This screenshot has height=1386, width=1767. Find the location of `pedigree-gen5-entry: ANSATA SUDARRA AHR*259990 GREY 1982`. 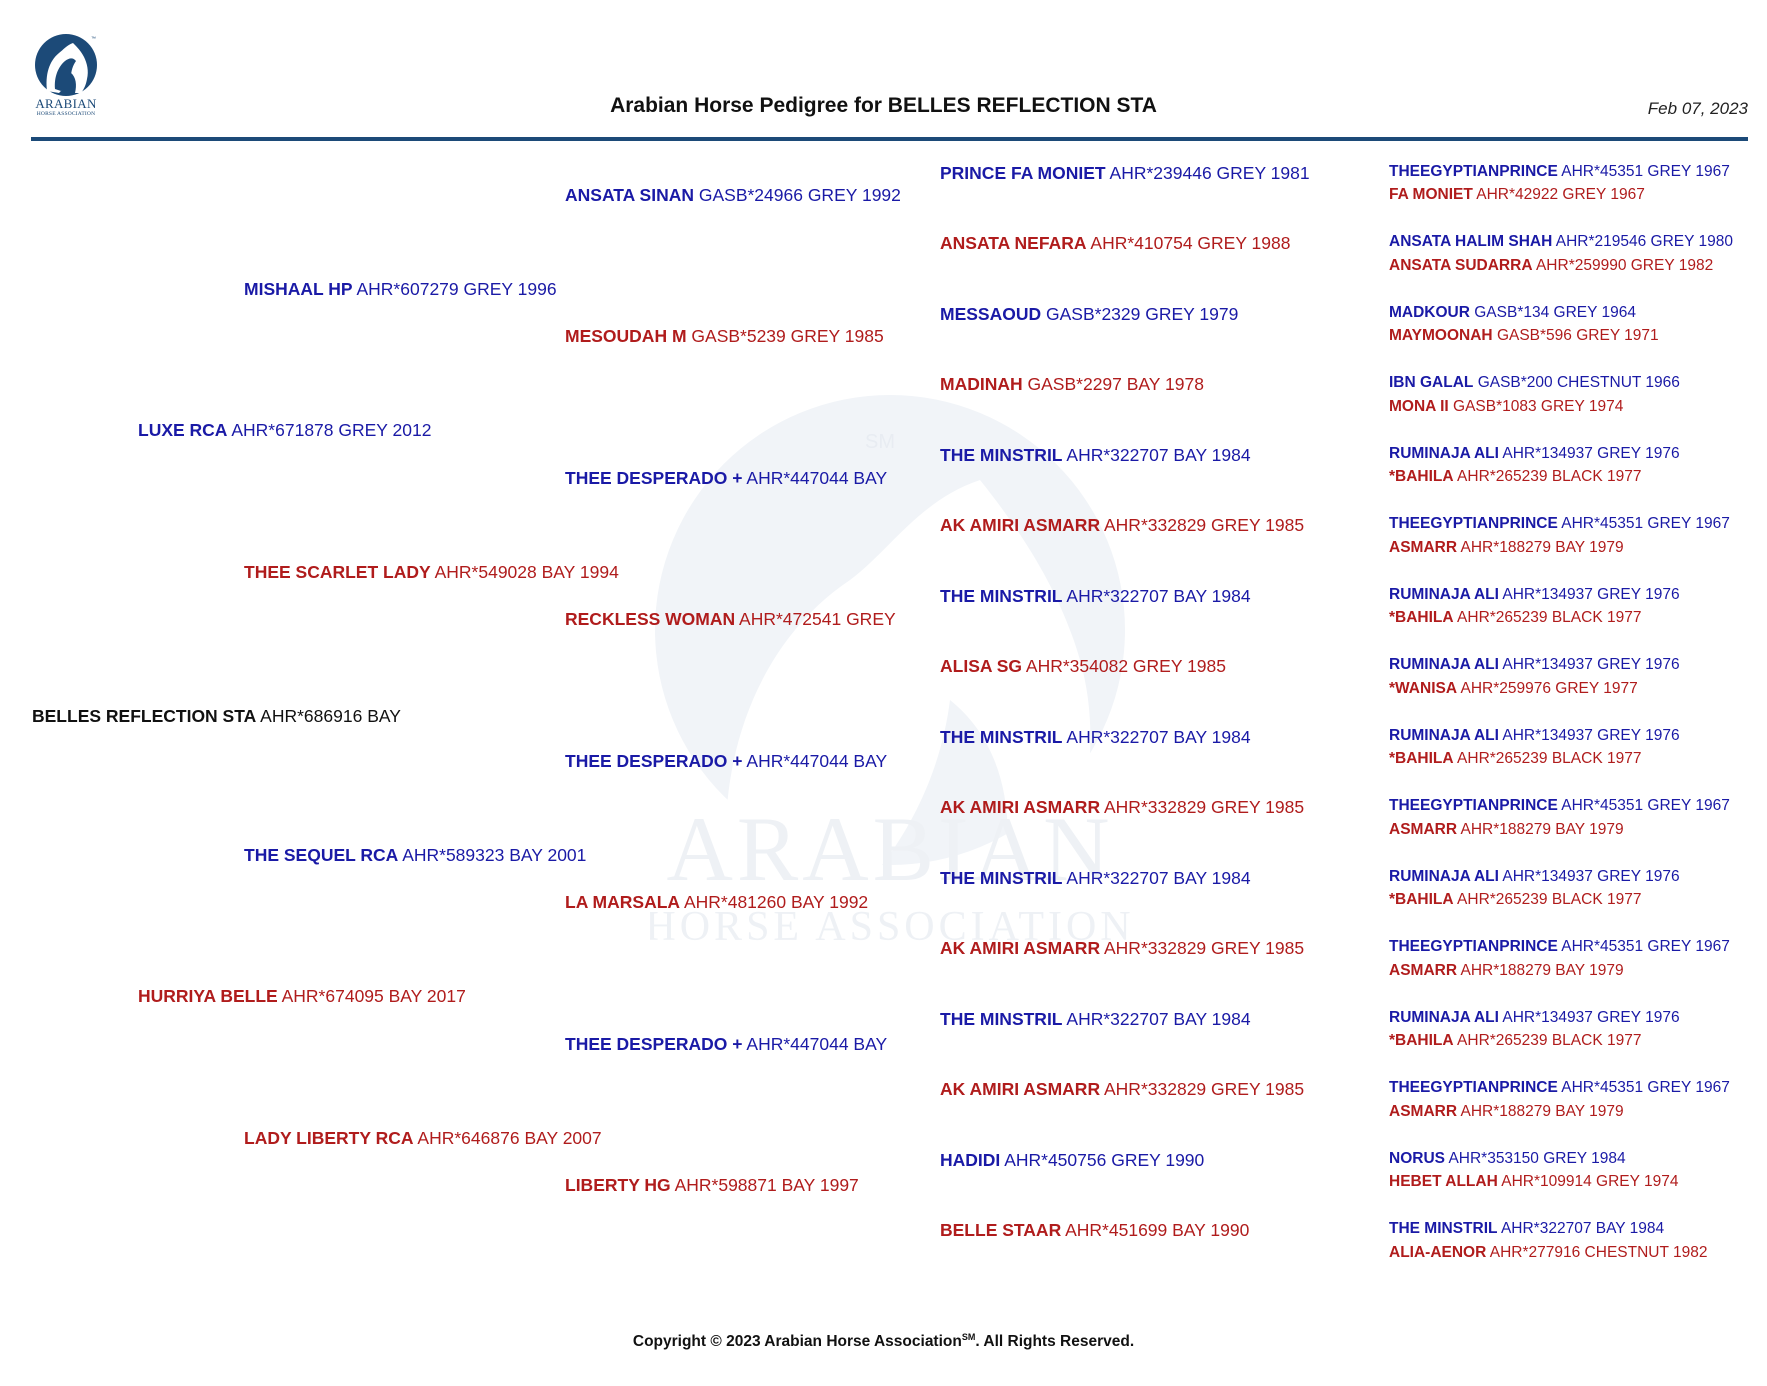

pedigree-gen5-entry: ANSATA SUDARRA AHR*259990 GREY 1982 is located at coordinates (1551, 265).